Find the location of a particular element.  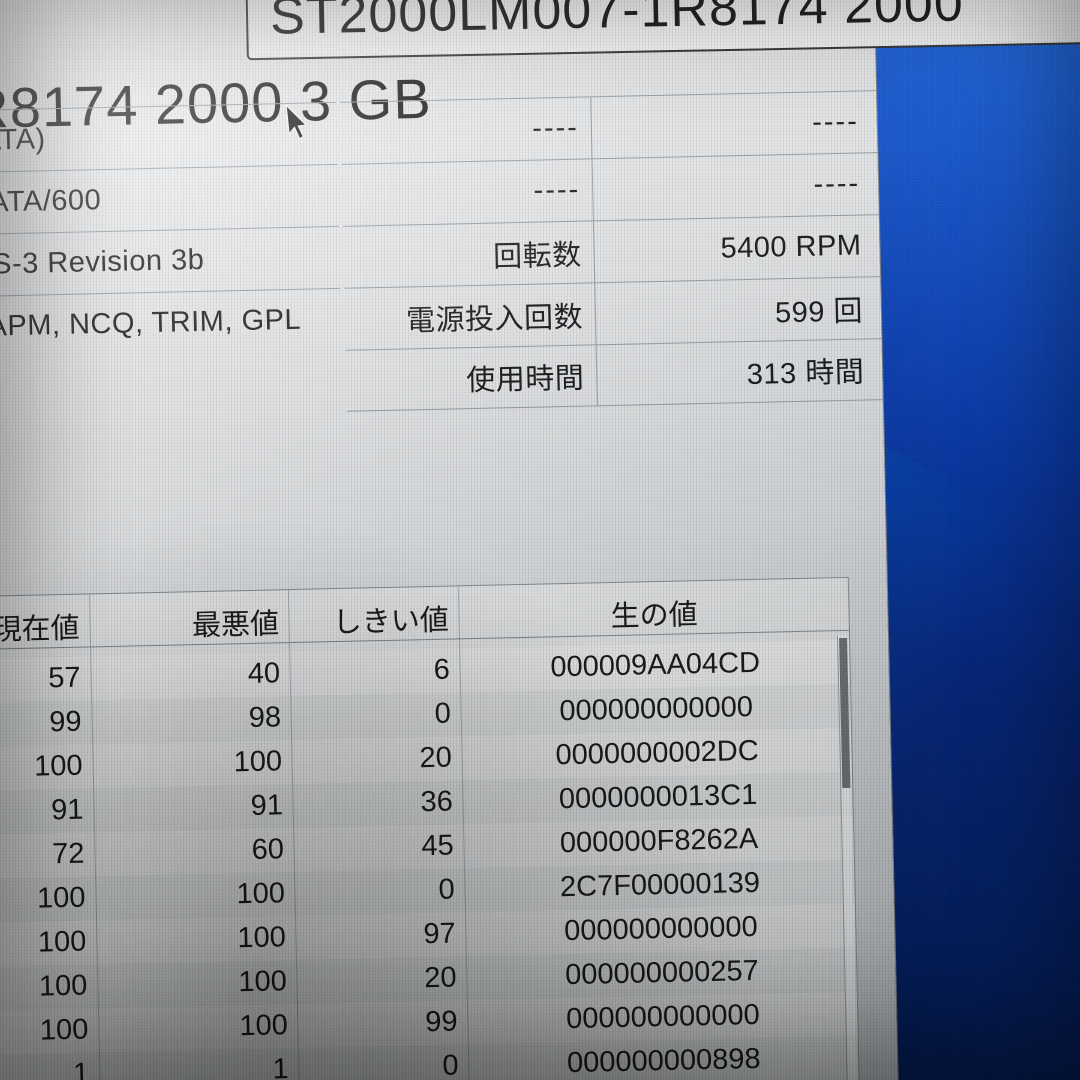

cell-worst: 1 is located at coordinates (199, 1063).